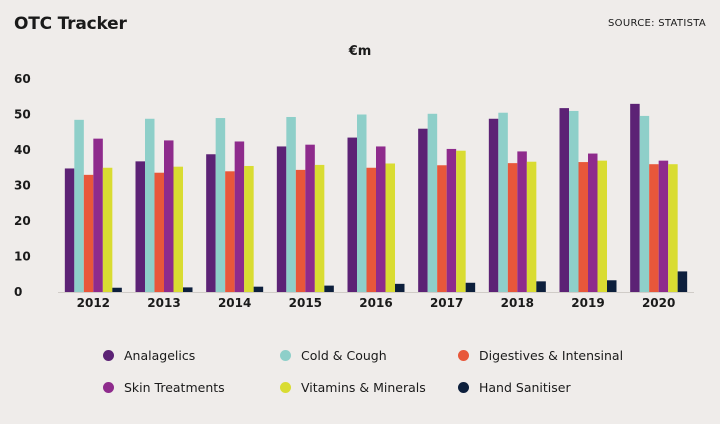 This screenshot has height=424, width=720. Describe the element at coordinates (344, 355) in the screenshot. I see `legend-label: Cold & Cough` at that location.